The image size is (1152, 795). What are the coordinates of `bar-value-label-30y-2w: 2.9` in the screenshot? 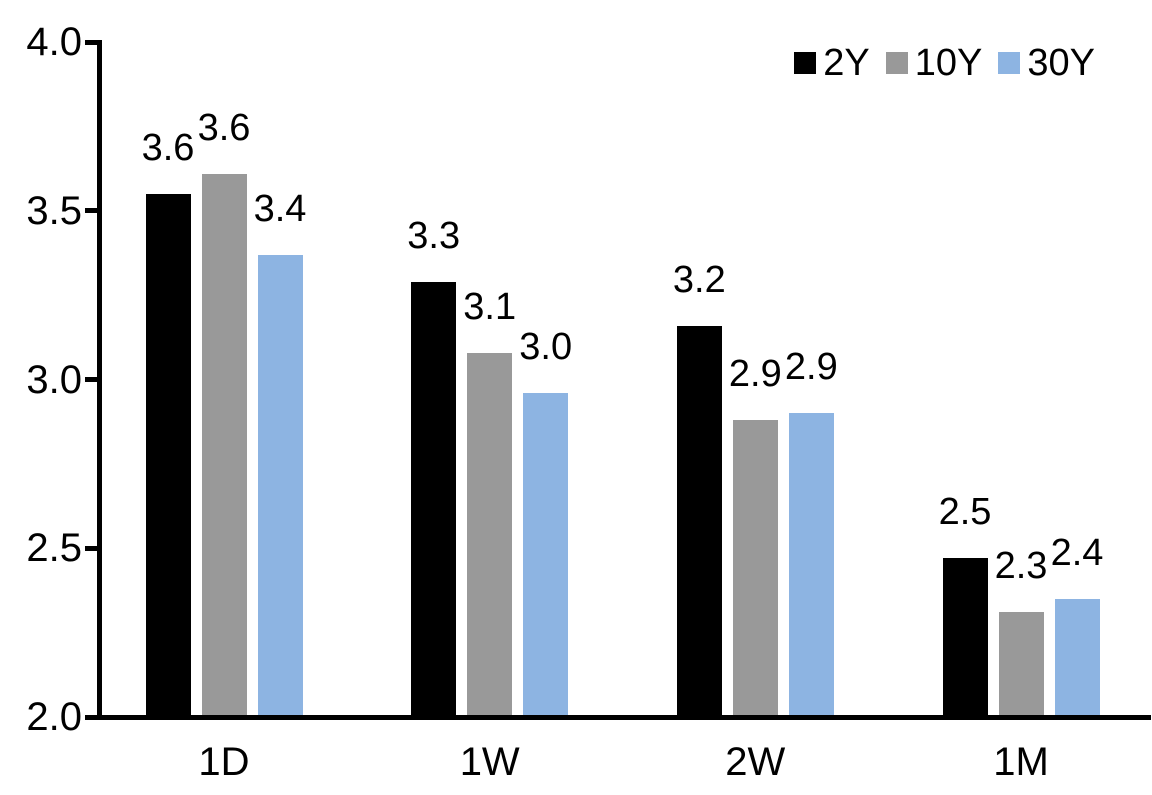 It's located at (811, 367).